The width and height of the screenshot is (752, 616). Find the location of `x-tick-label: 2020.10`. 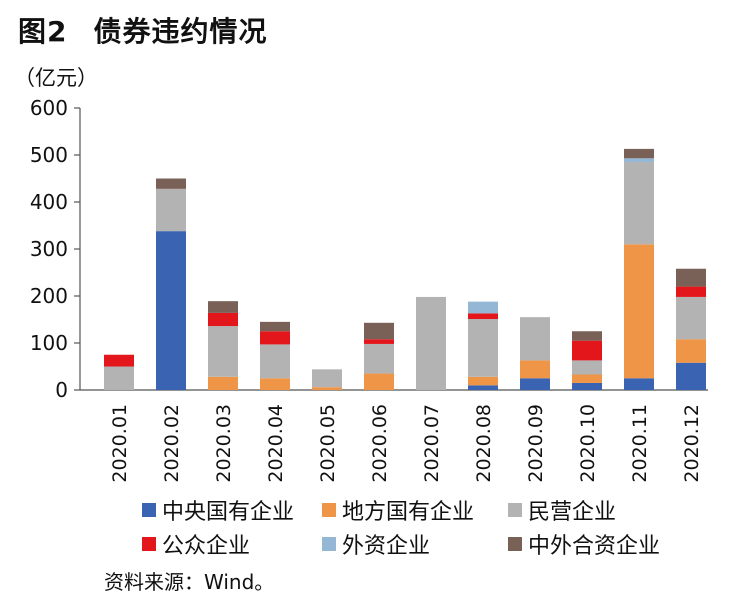

x-tick-label: 2020.10 is located at coordinates (588, 443).